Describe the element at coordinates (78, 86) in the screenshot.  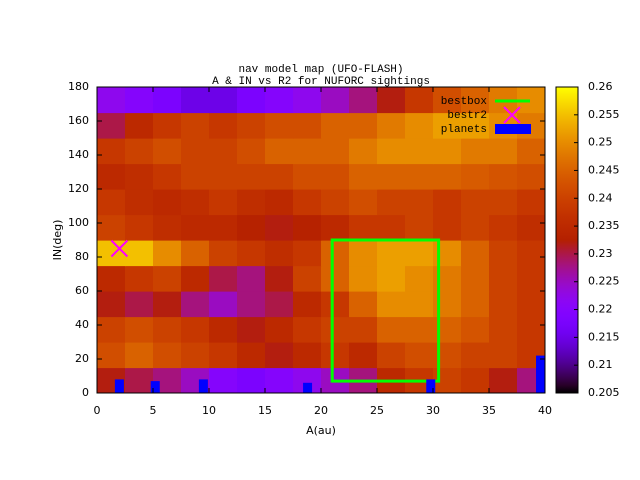
I see `y-tick-label: 180` at that location.